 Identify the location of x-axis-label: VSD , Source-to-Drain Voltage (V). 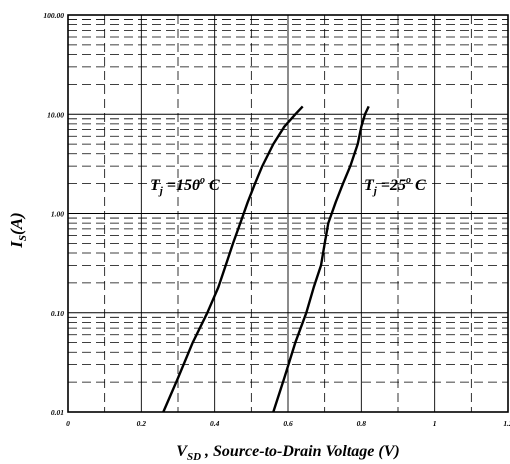
(287, 453).